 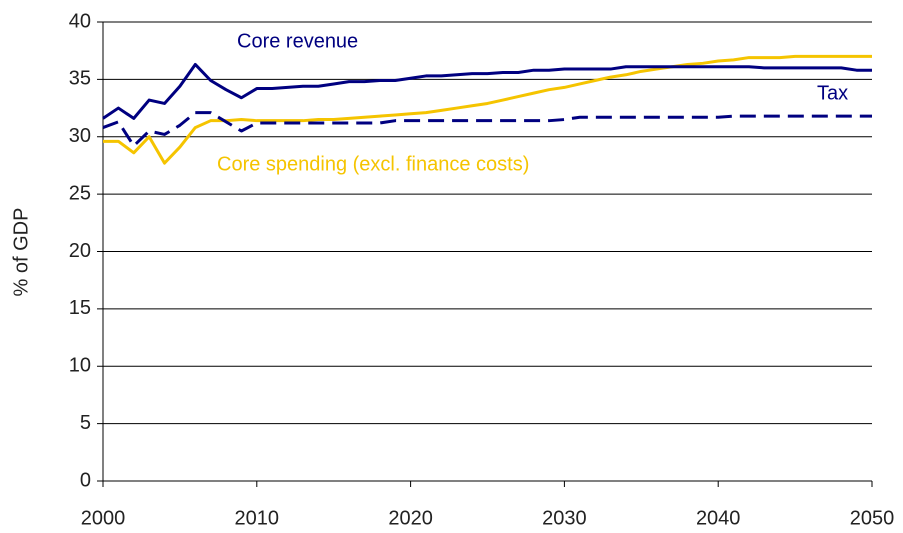 I want to click on y-tick-label: 10, so click(x=80, y=366).